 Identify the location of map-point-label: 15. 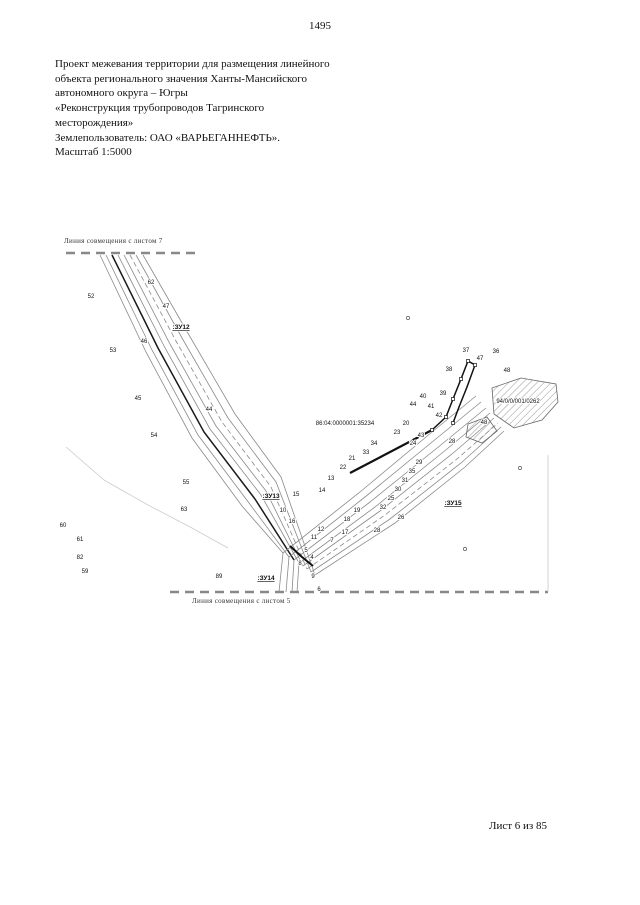
(296, 495).